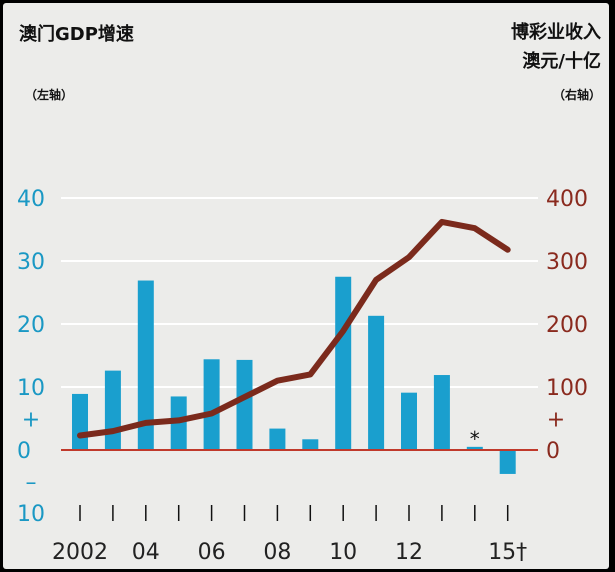 The image size is (615, 572). I want to click on x-tick-label: 08, so click(277, 552).